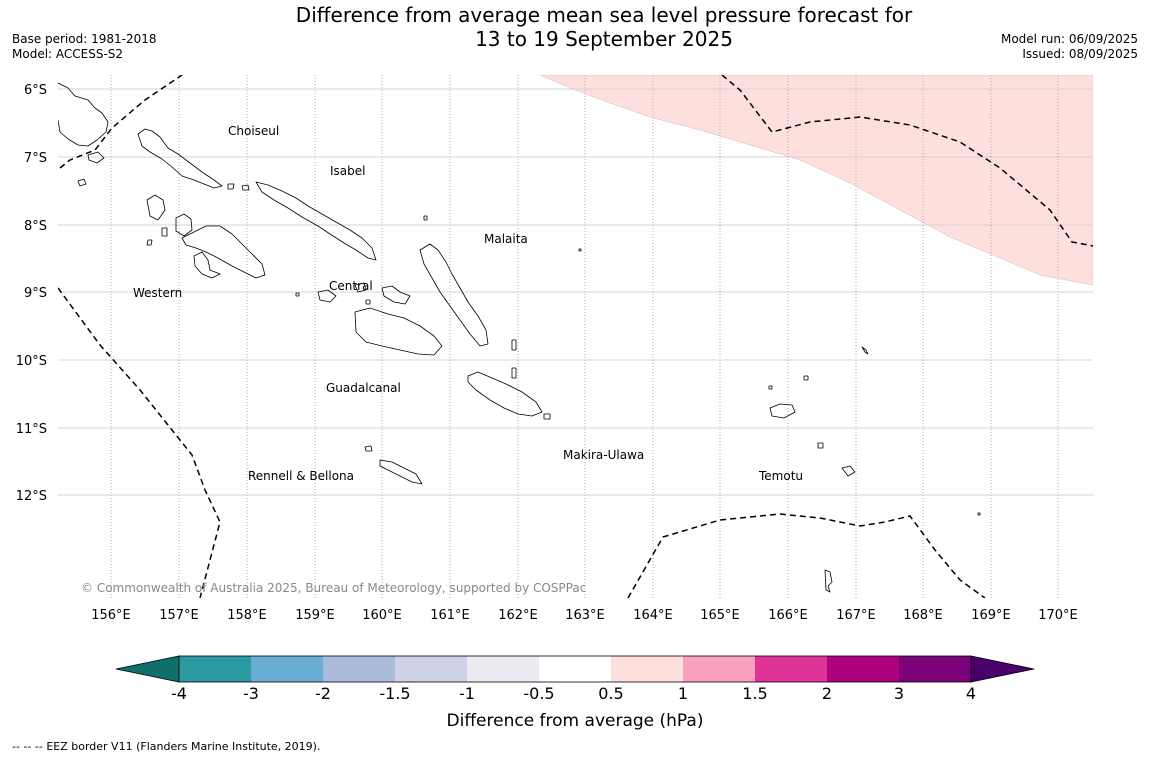  What do you see at coordinates (179, 615) in the screenshot?
I see `lon-label: 157°E` at bounding box center [179, 615].